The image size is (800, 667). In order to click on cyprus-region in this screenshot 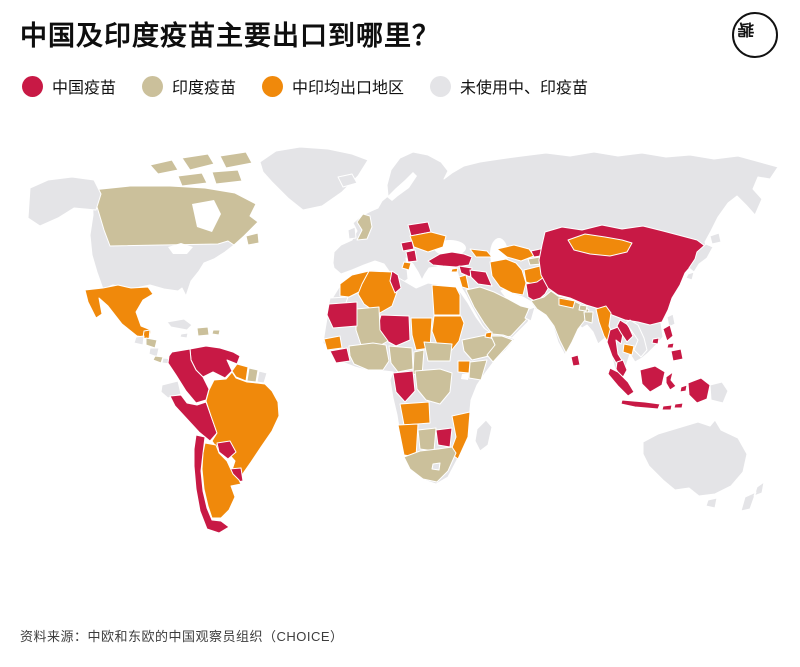, I will do `click(454, 270)`.